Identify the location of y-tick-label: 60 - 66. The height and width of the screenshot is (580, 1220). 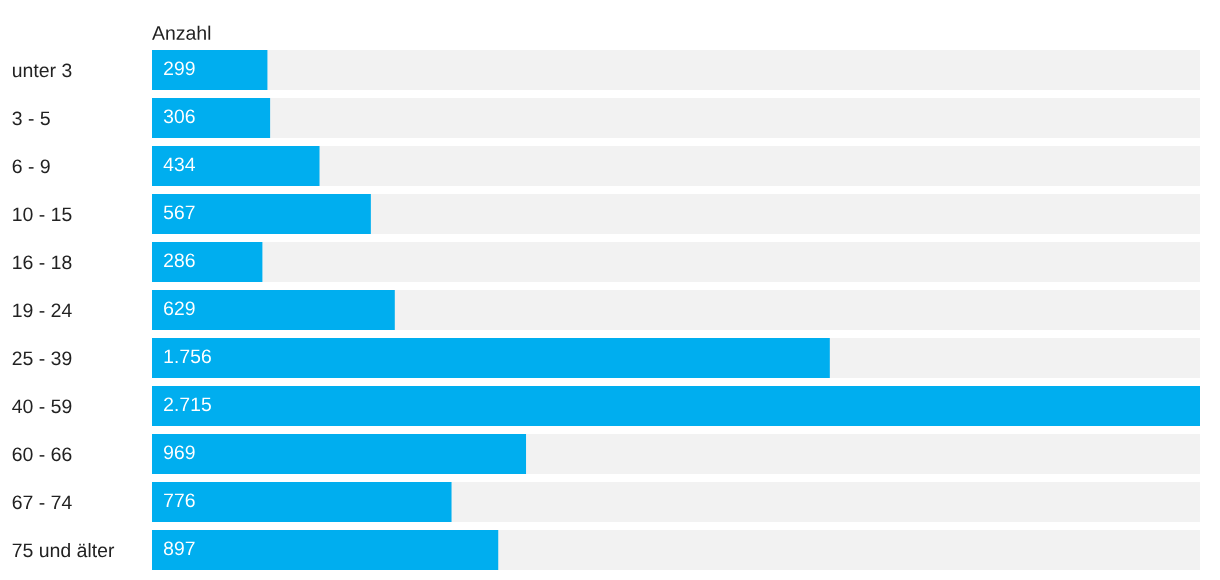
(42, 454).